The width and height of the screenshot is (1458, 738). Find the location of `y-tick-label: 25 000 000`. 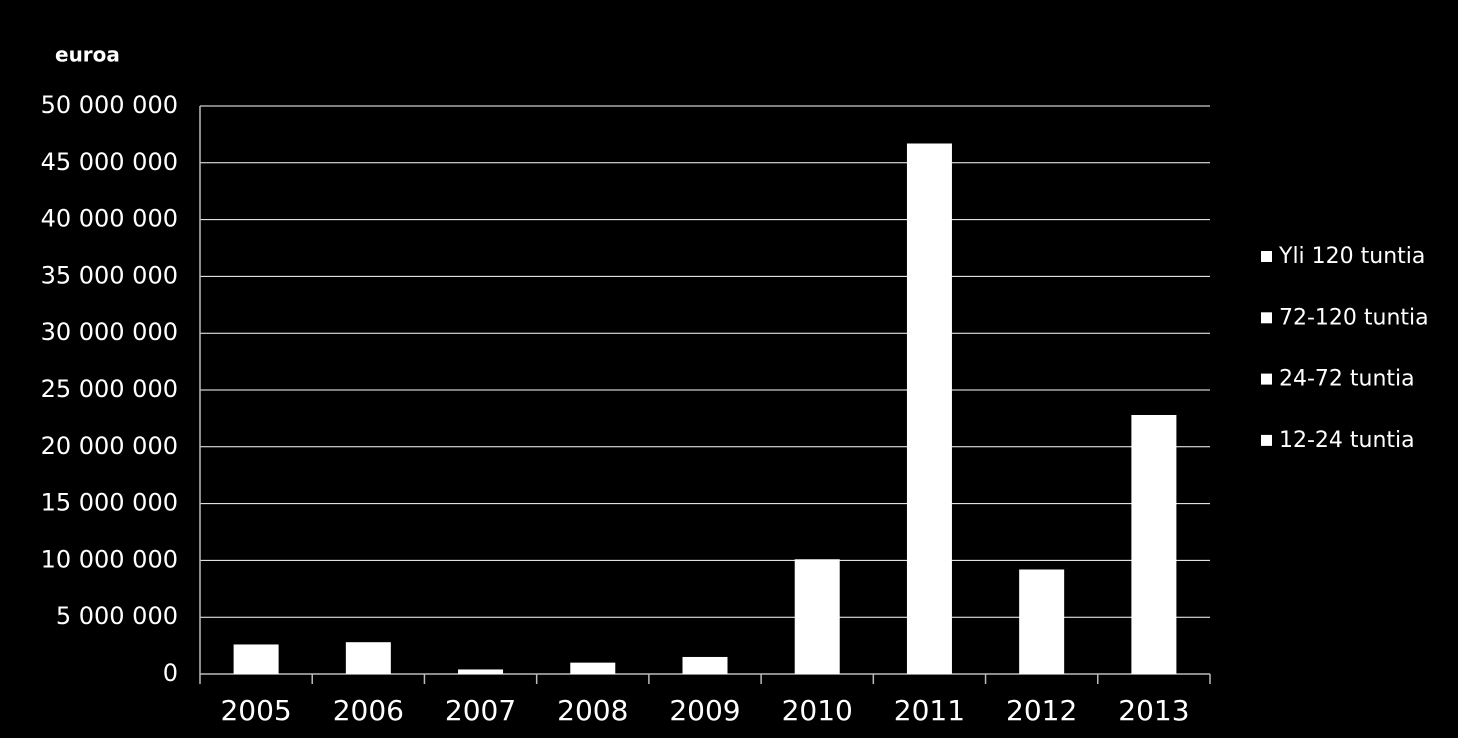

y-tick-label: 25 000 000 is located at coordinates (109, 389).